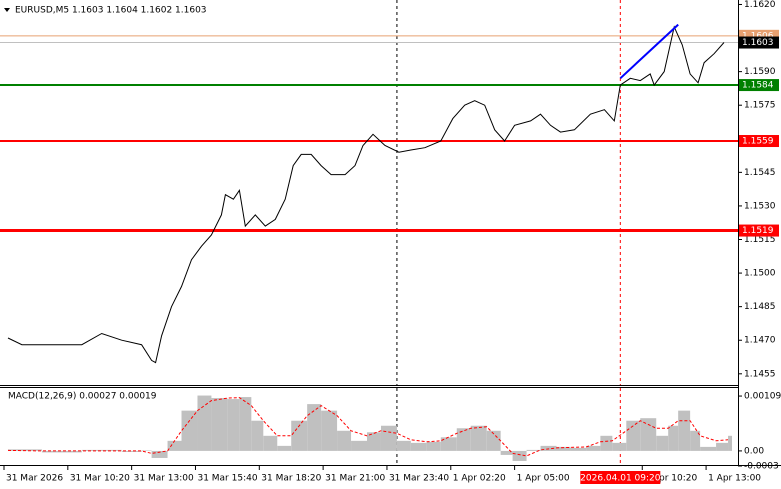 Image resolution: width=781 pixels, height=489 pixels. I want to click on crosshair-label: 2026.04.01 09:20, so click(620, 479).